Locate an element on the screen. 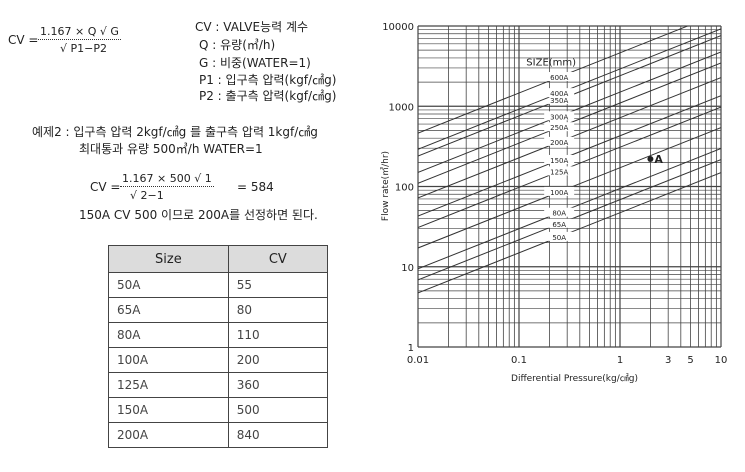 The height and width of the screenshot is (472, 745). table-row: 200A 840 is located at coordinates (218, 435).